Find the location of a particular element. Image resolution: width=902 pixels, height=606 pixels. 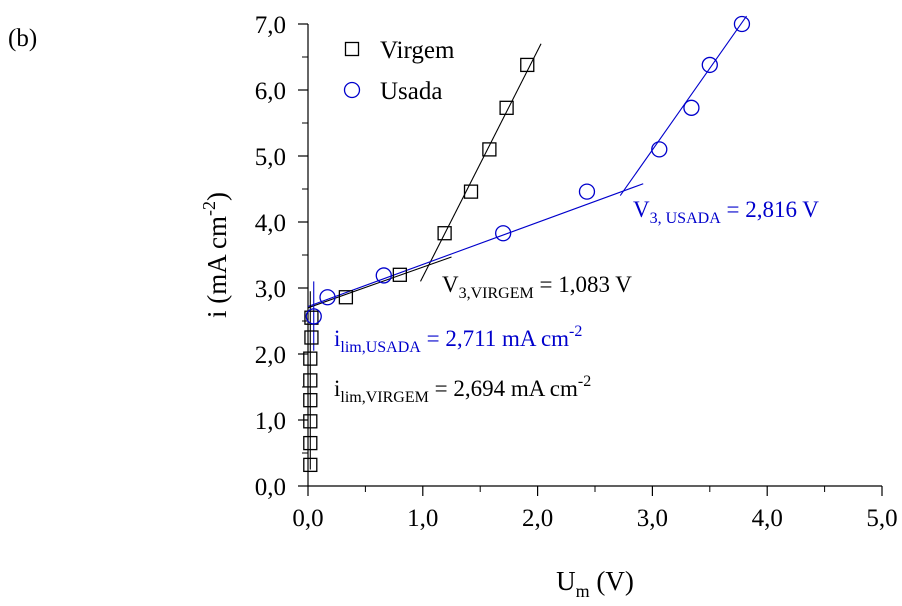

x-tick-label: 4,0 is located at coordinates (767, 518).